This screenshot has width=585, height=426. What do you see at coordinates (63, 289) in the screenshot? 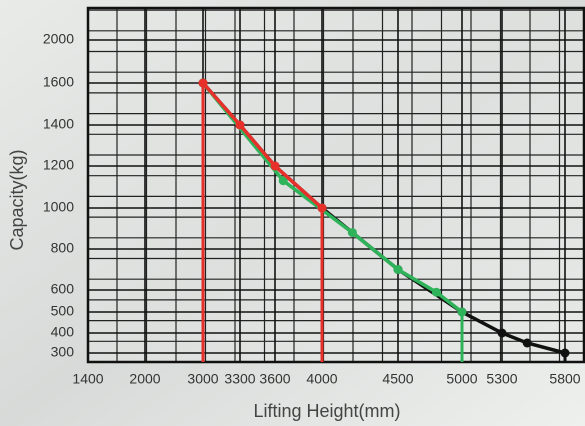
I see `y-tick-label: 600` at bounding box center [63, 289].